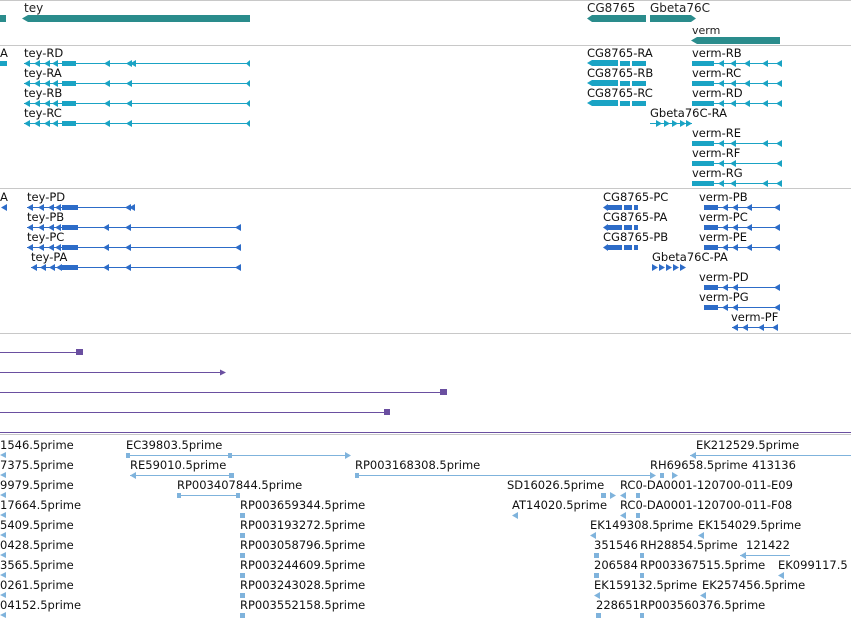 This screenshot has height=621, width=851. Describe the element at coordinates (44, 53) in the screenshot. I see `transcript-label: tey-RD` at that location.